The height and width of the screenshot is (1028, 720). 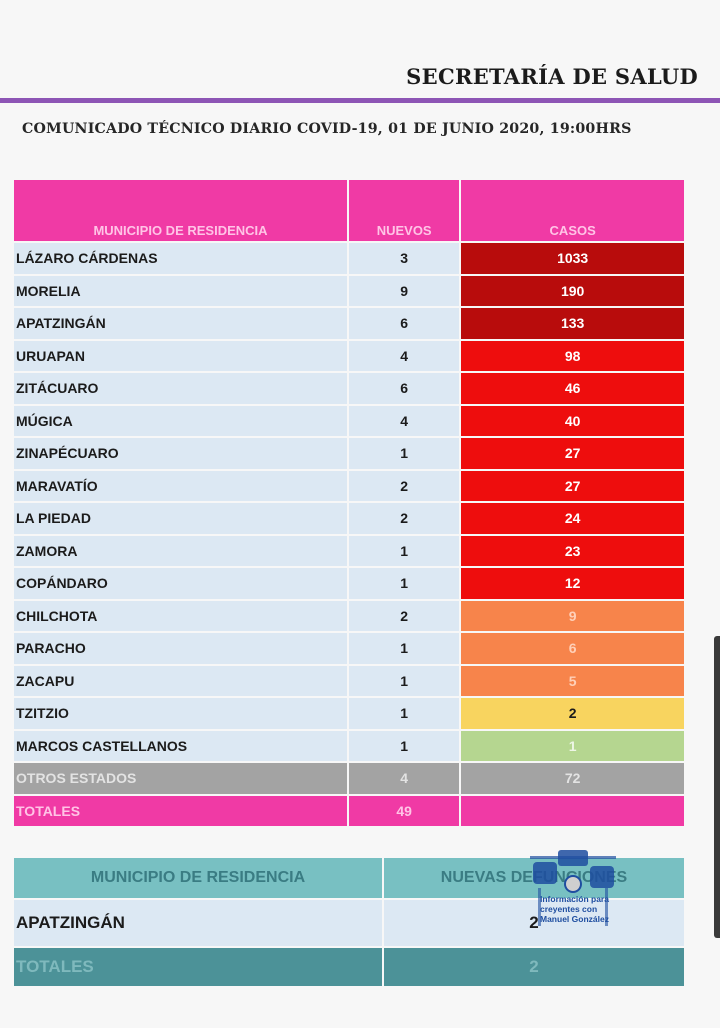 What do you see at coordinates (572, 290) in the screenshot?
I see `cell-casos: 190` at bounding box center [572, 290].